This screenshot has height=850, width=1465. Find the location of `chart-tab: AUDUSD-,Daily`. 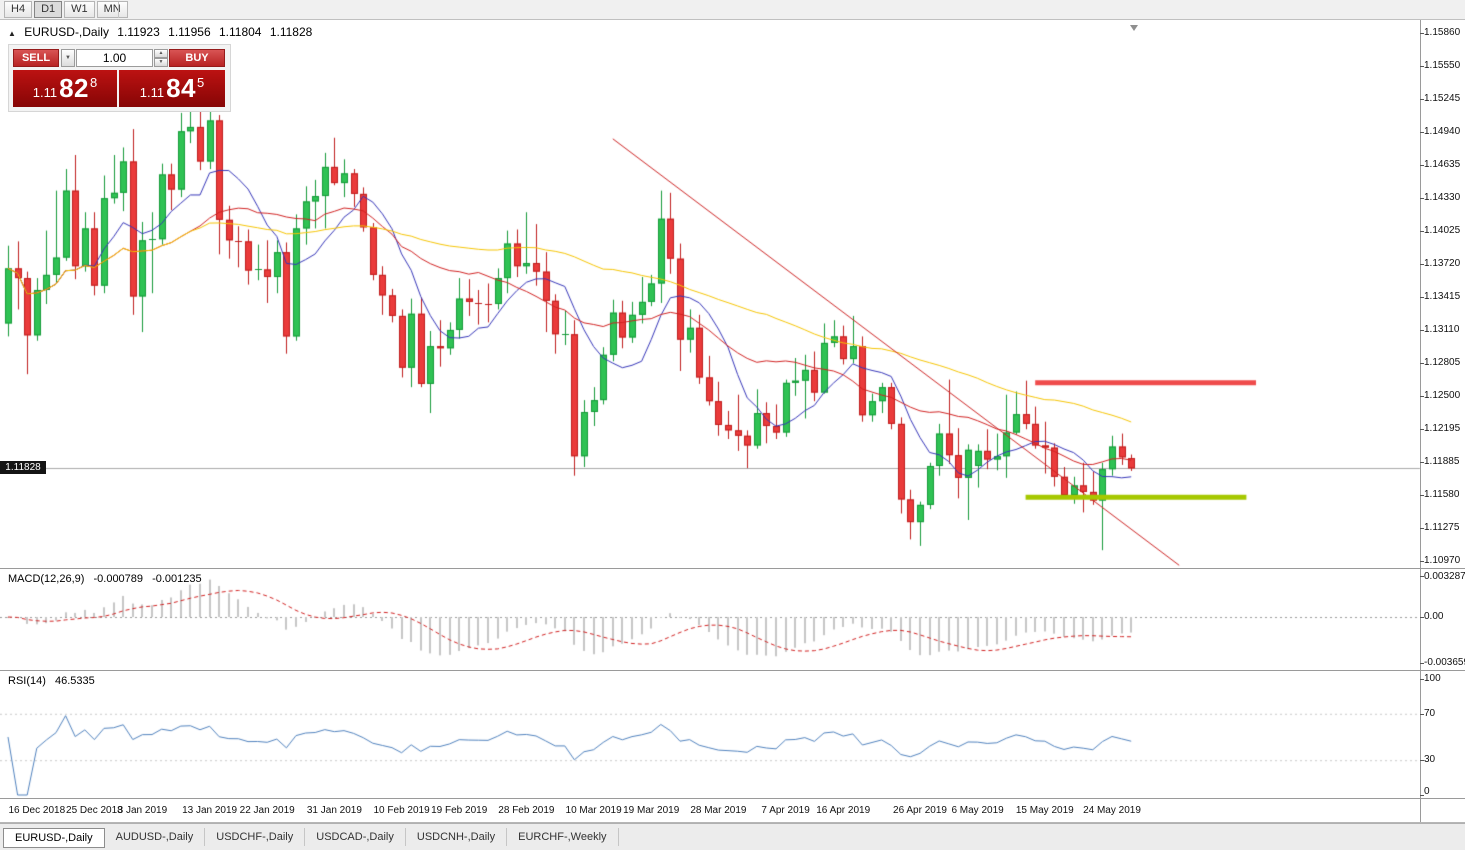

chart-tab: AUDUSD-,Daily is located at coordinates (155, 837).